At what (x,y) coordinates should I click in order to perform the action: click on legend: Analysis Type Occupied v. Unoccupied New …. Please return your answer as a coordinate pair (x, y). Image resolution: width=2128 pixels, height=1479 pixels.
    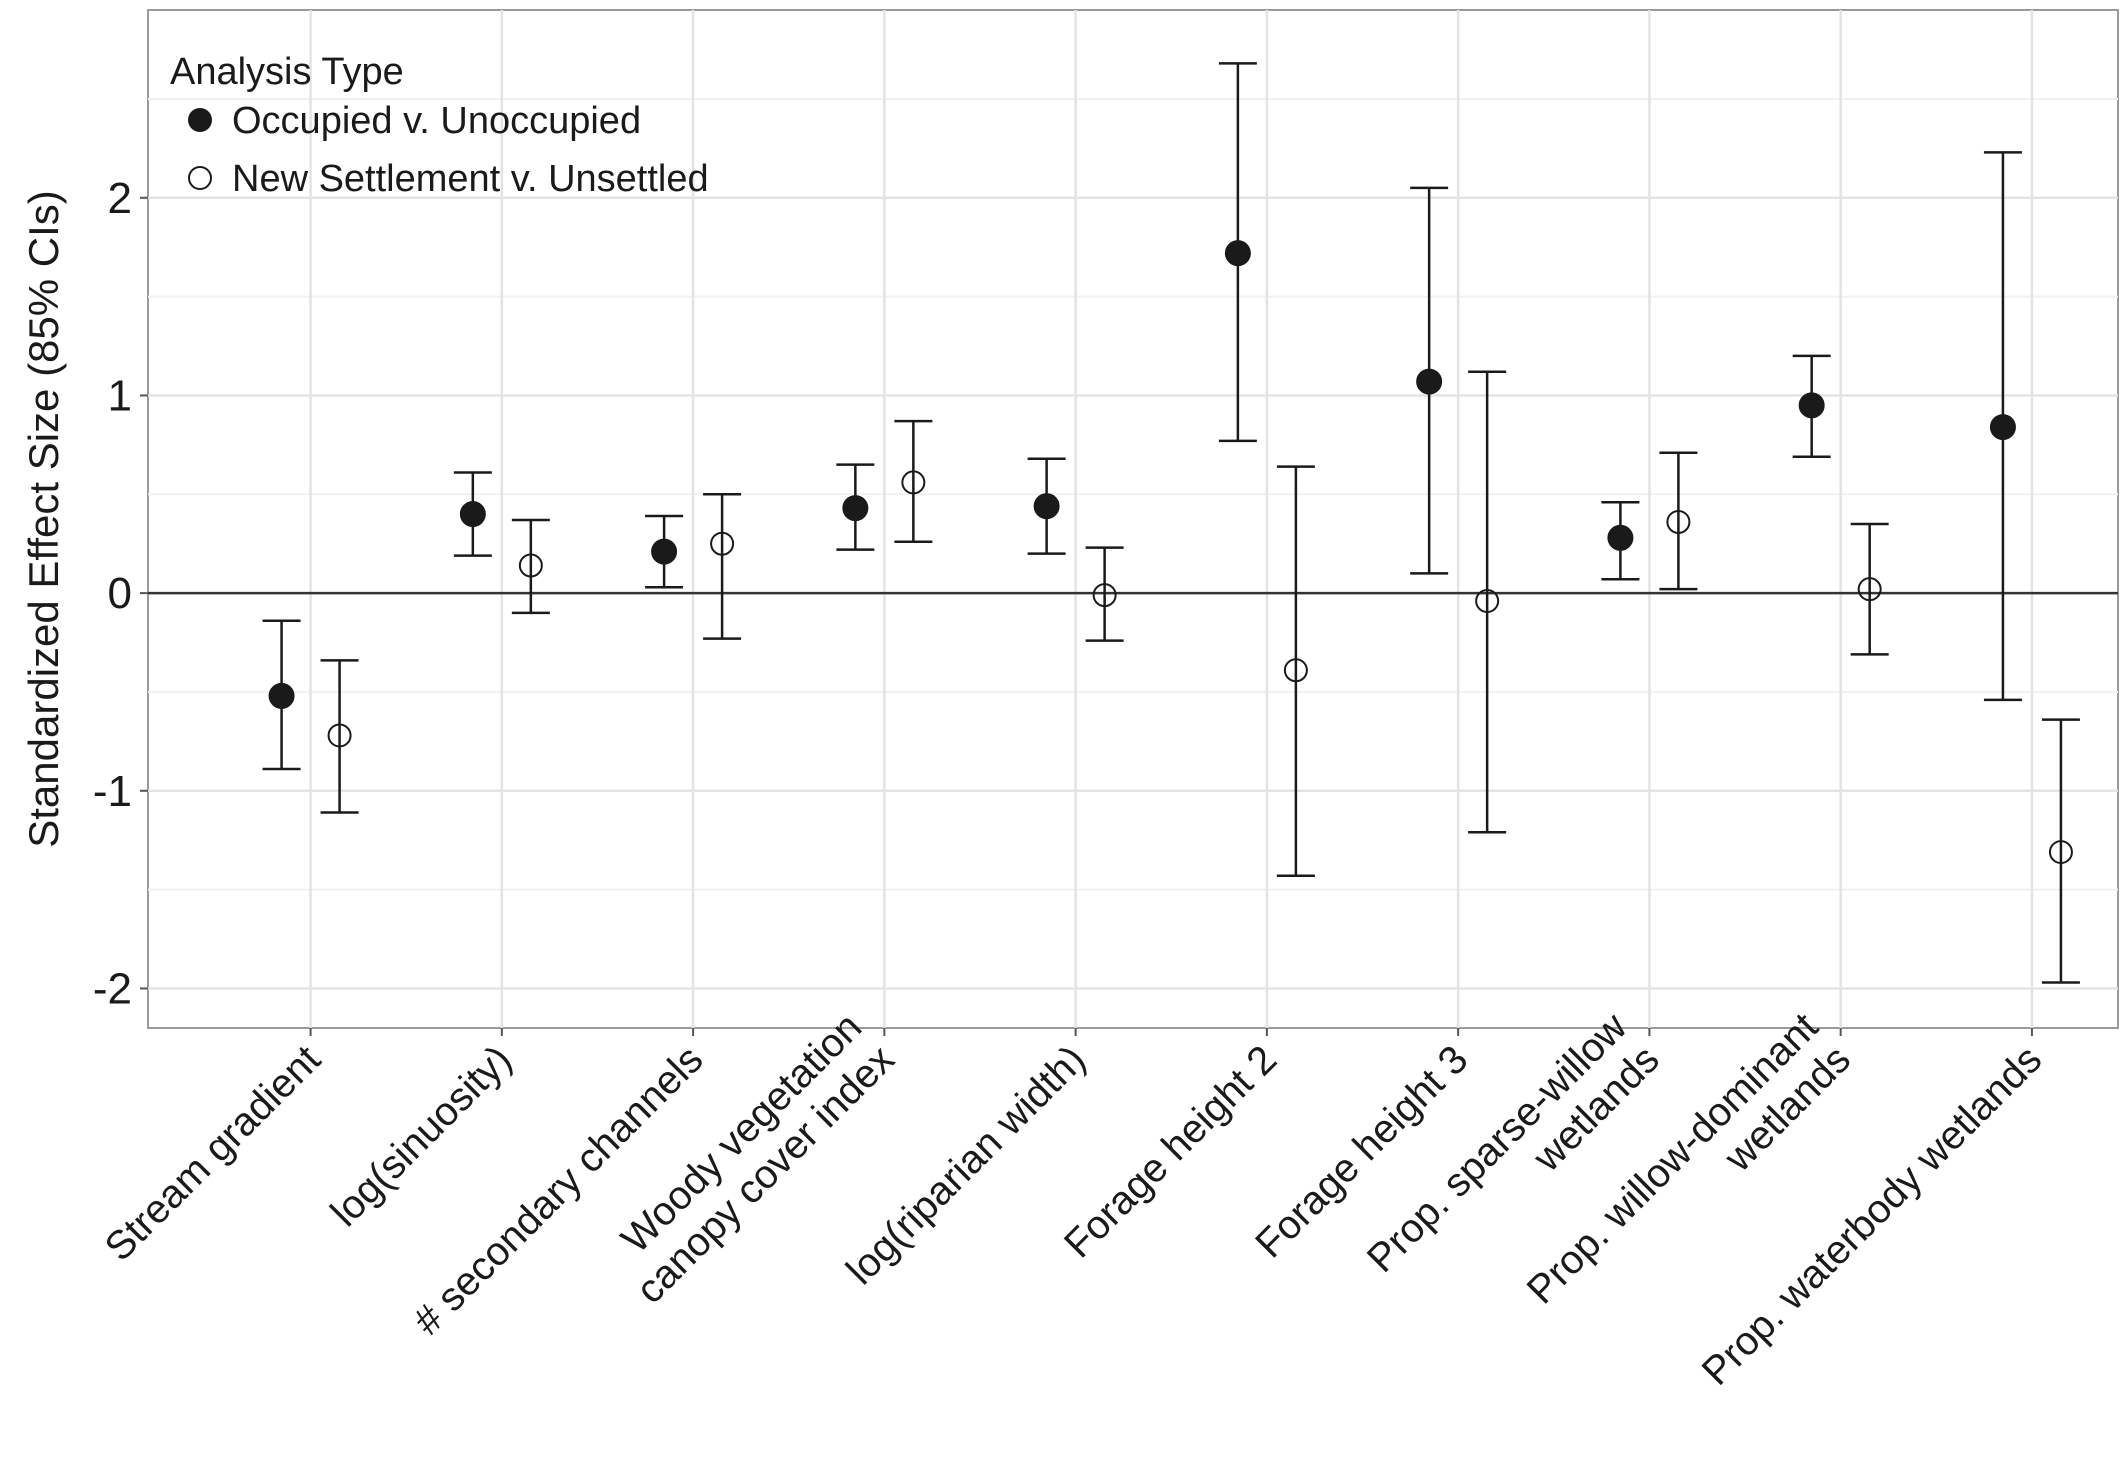
    Looking at the image, I should click on (439, 125).